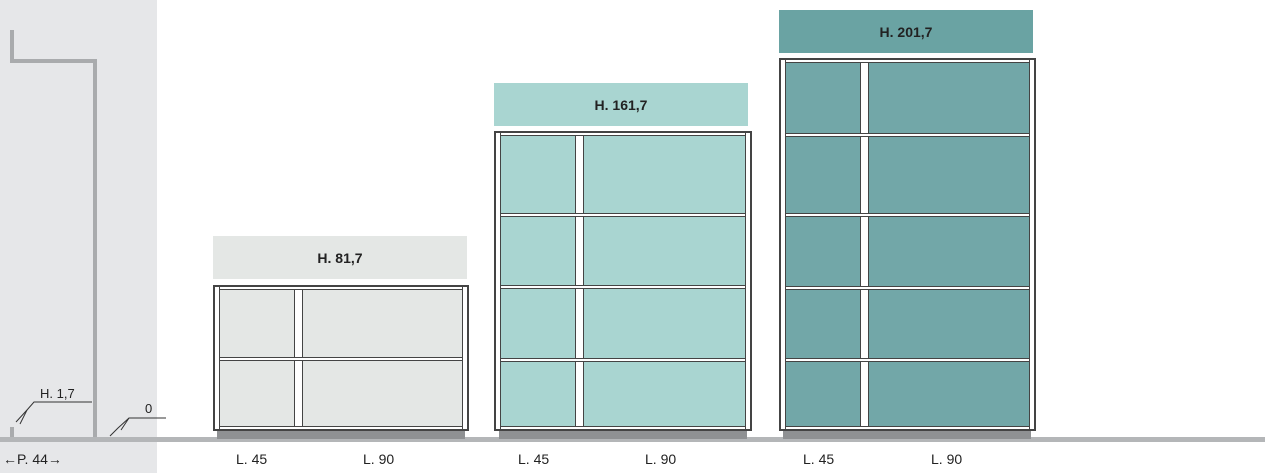  Describe the element at coordinates (137, 427) in the screenshot. I see `zero-marker-icon` at that location.